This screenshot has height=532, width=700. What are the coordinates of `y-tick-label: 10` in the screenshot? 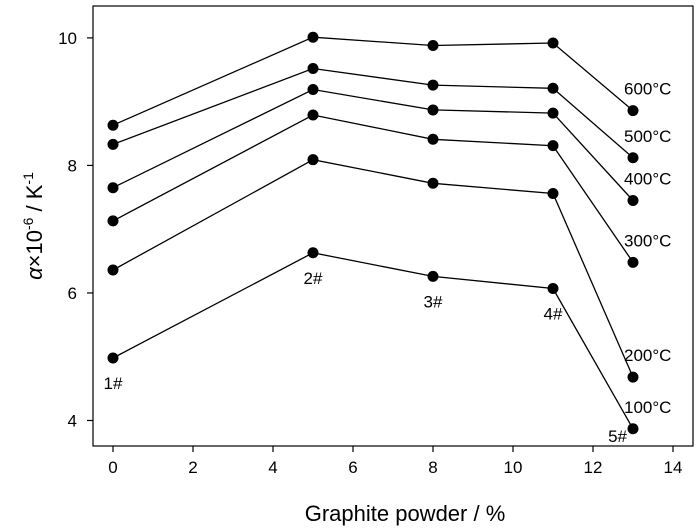 It's located at (67, 38).